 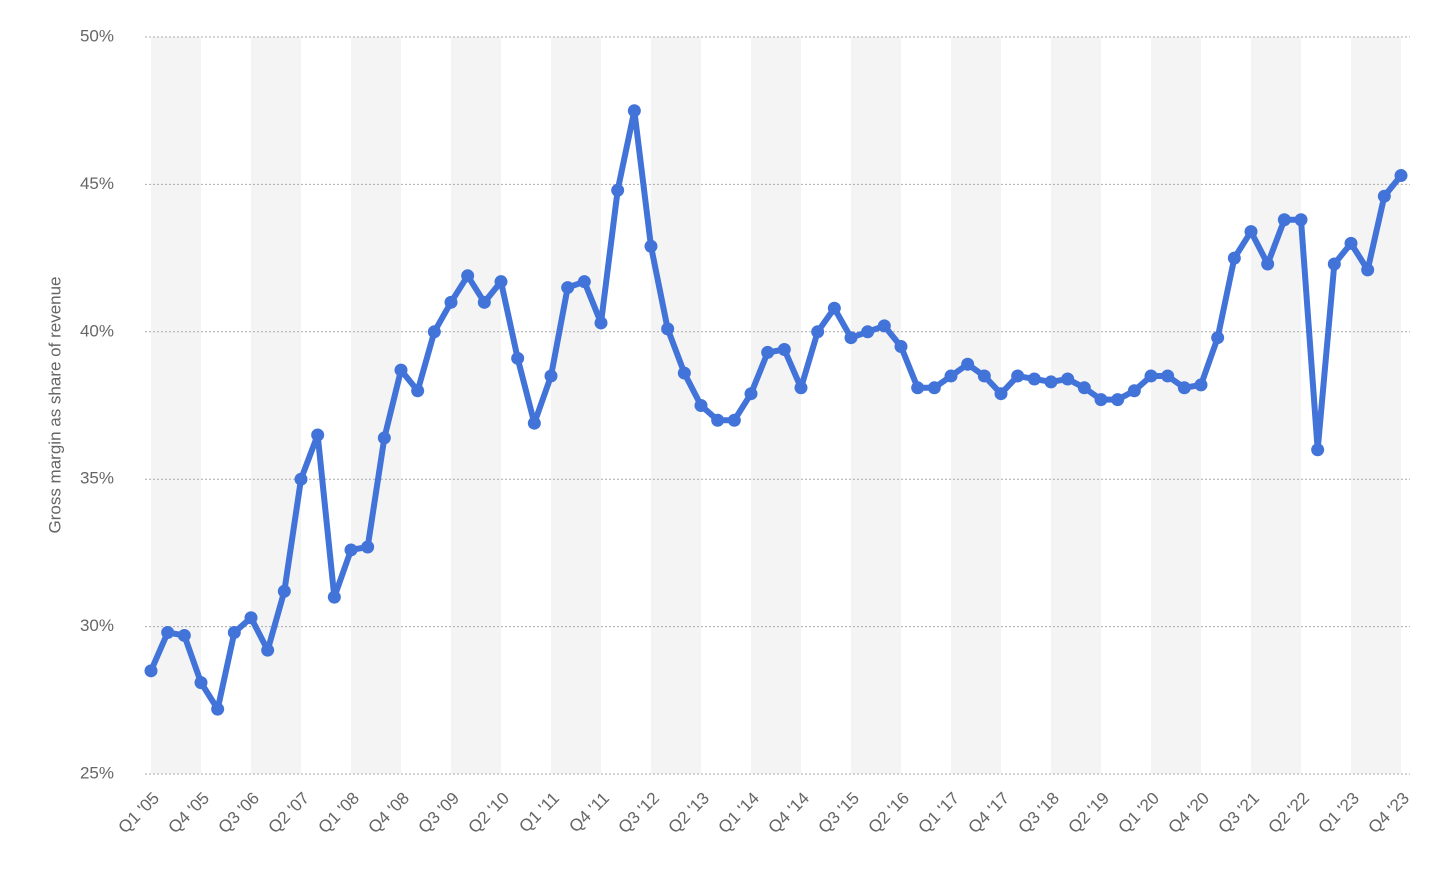 What do you see at coordinates (939, 813) in the screenshot?
I see `x-tick-label: Q1 '17` at bounding box center [939, 813].